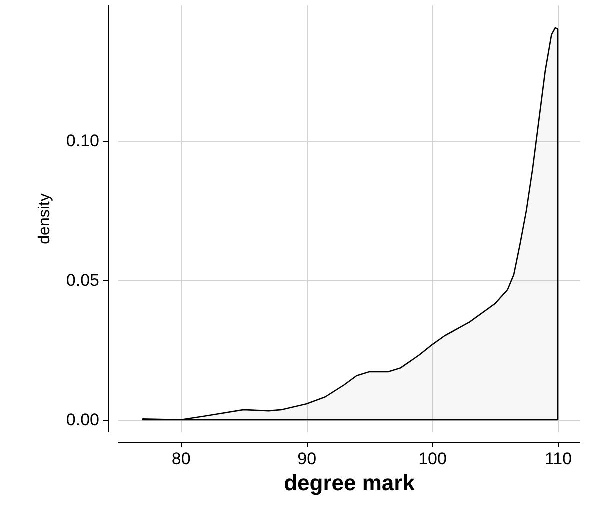  I want to click on x-tick-label: 90, so click(307, 459).